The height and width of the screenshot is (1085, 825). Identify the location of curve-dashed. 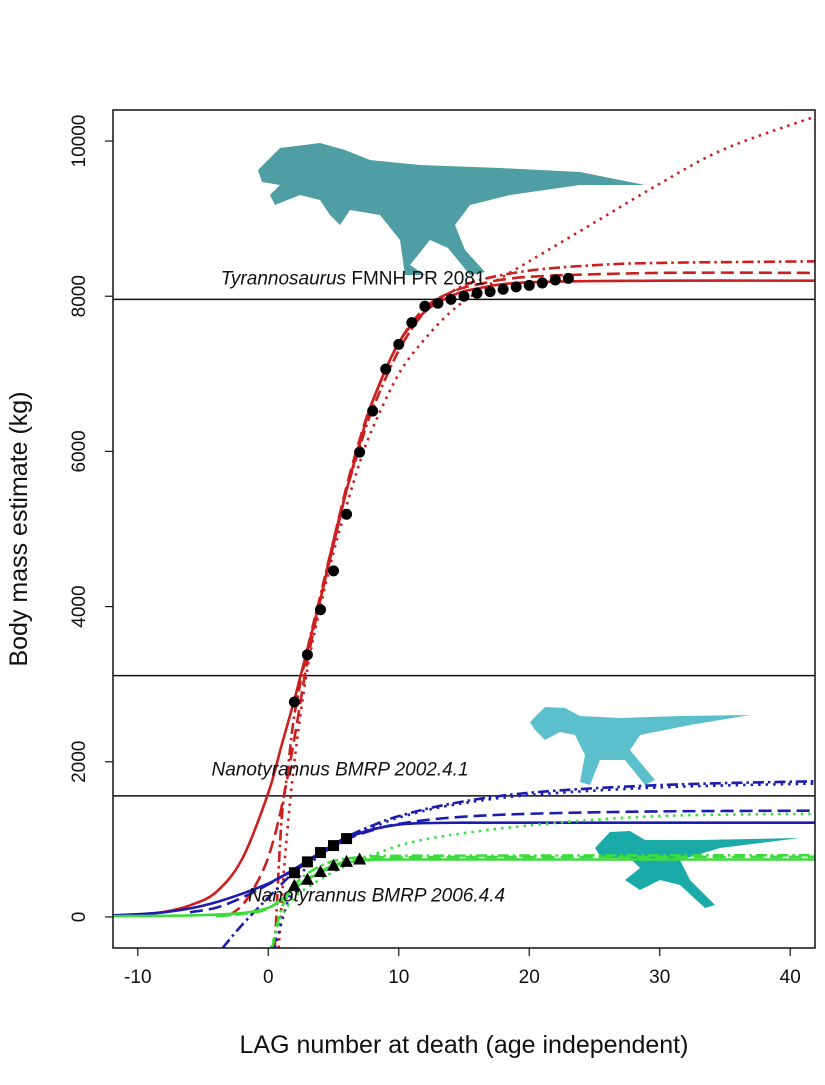
(502, 861).